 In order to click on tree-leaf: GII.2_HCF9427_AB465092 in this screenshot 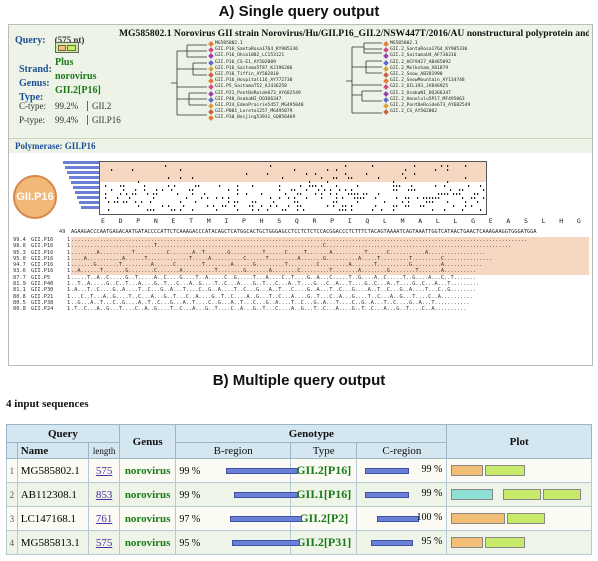, I will do `click(426, 63)`.